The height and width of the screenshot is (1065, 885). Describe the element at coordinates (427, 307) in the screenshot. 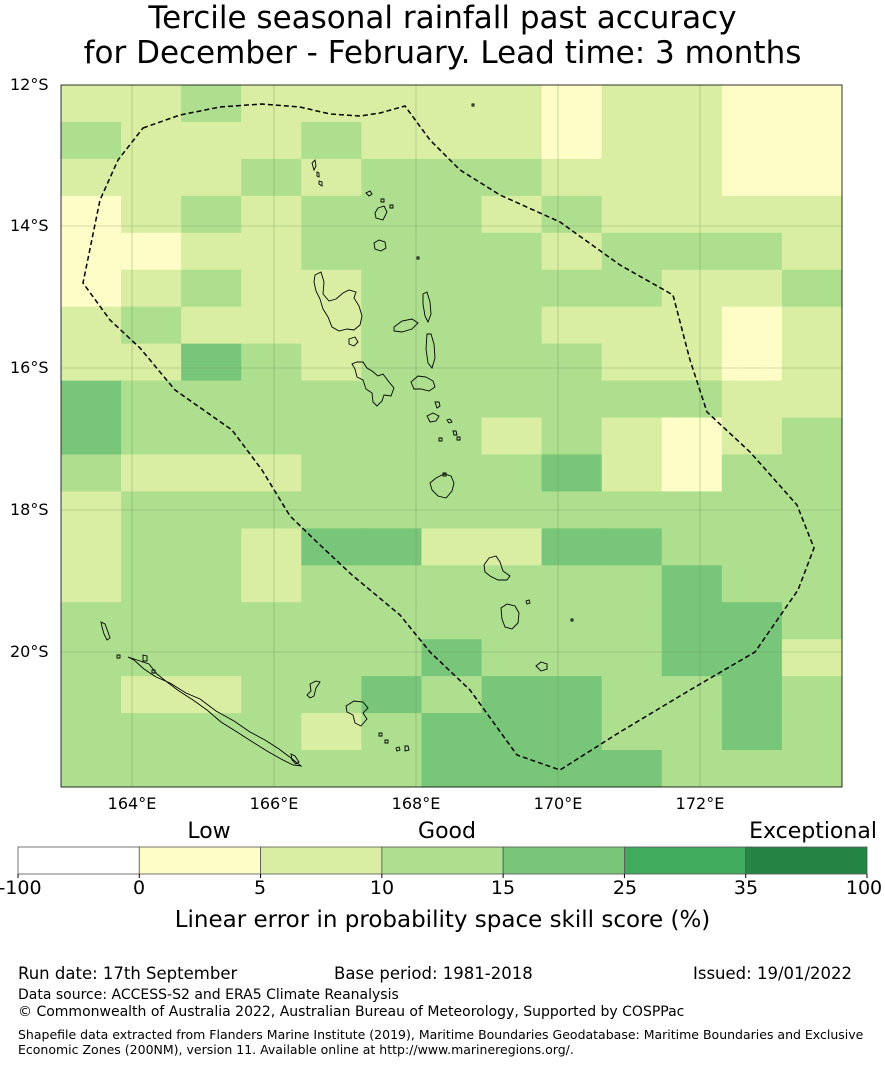

I see `island-maewo` at that location.